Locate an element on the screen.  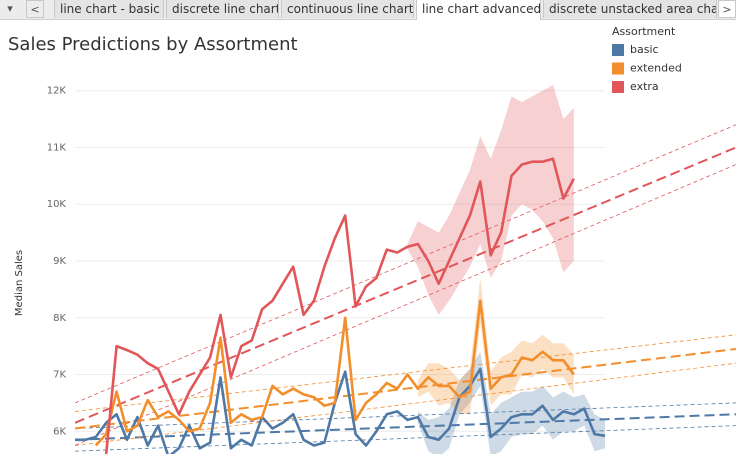
tab-next: > is located at coordinates (727, 9).